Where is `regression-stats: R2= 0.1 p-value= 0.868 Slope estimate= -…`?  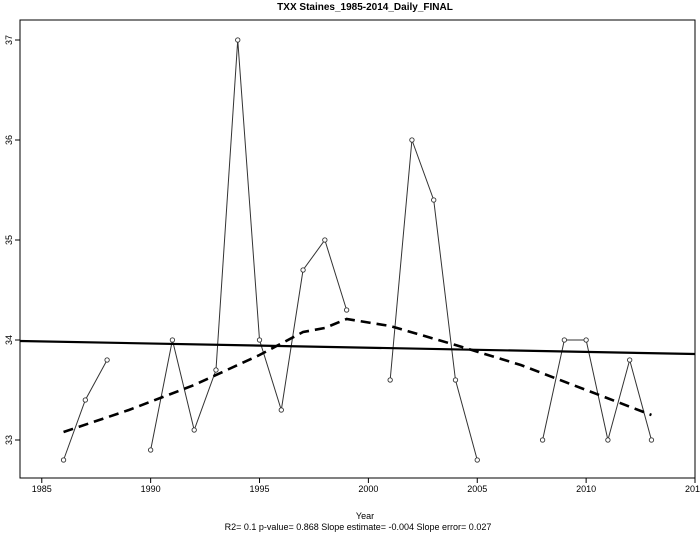
regression-stats: R2= 0.1 p-value= 0.868 Slope estimate= -… is located at coordinates (358, 527).